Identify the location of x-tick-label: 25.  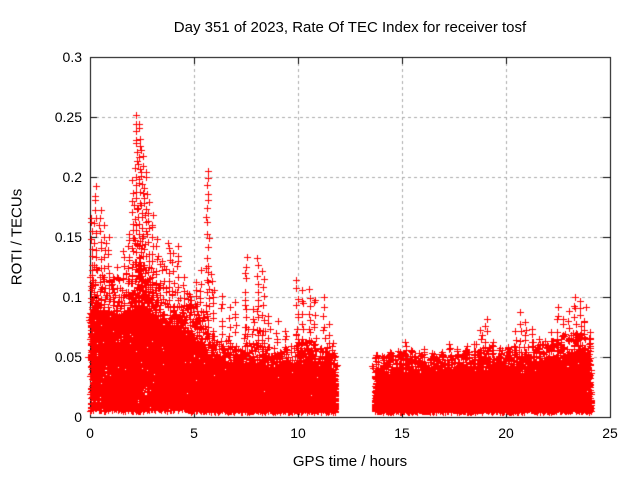
(610, 433).